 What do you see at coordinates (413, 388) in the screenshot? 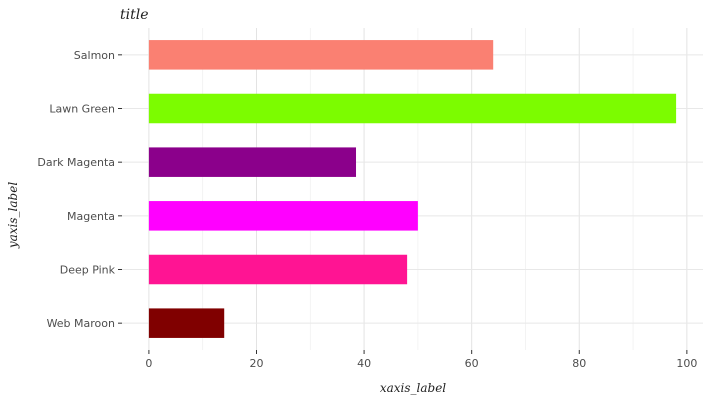
I see `x-axis-title: xaxis_label` at bounding box center [413, 388].